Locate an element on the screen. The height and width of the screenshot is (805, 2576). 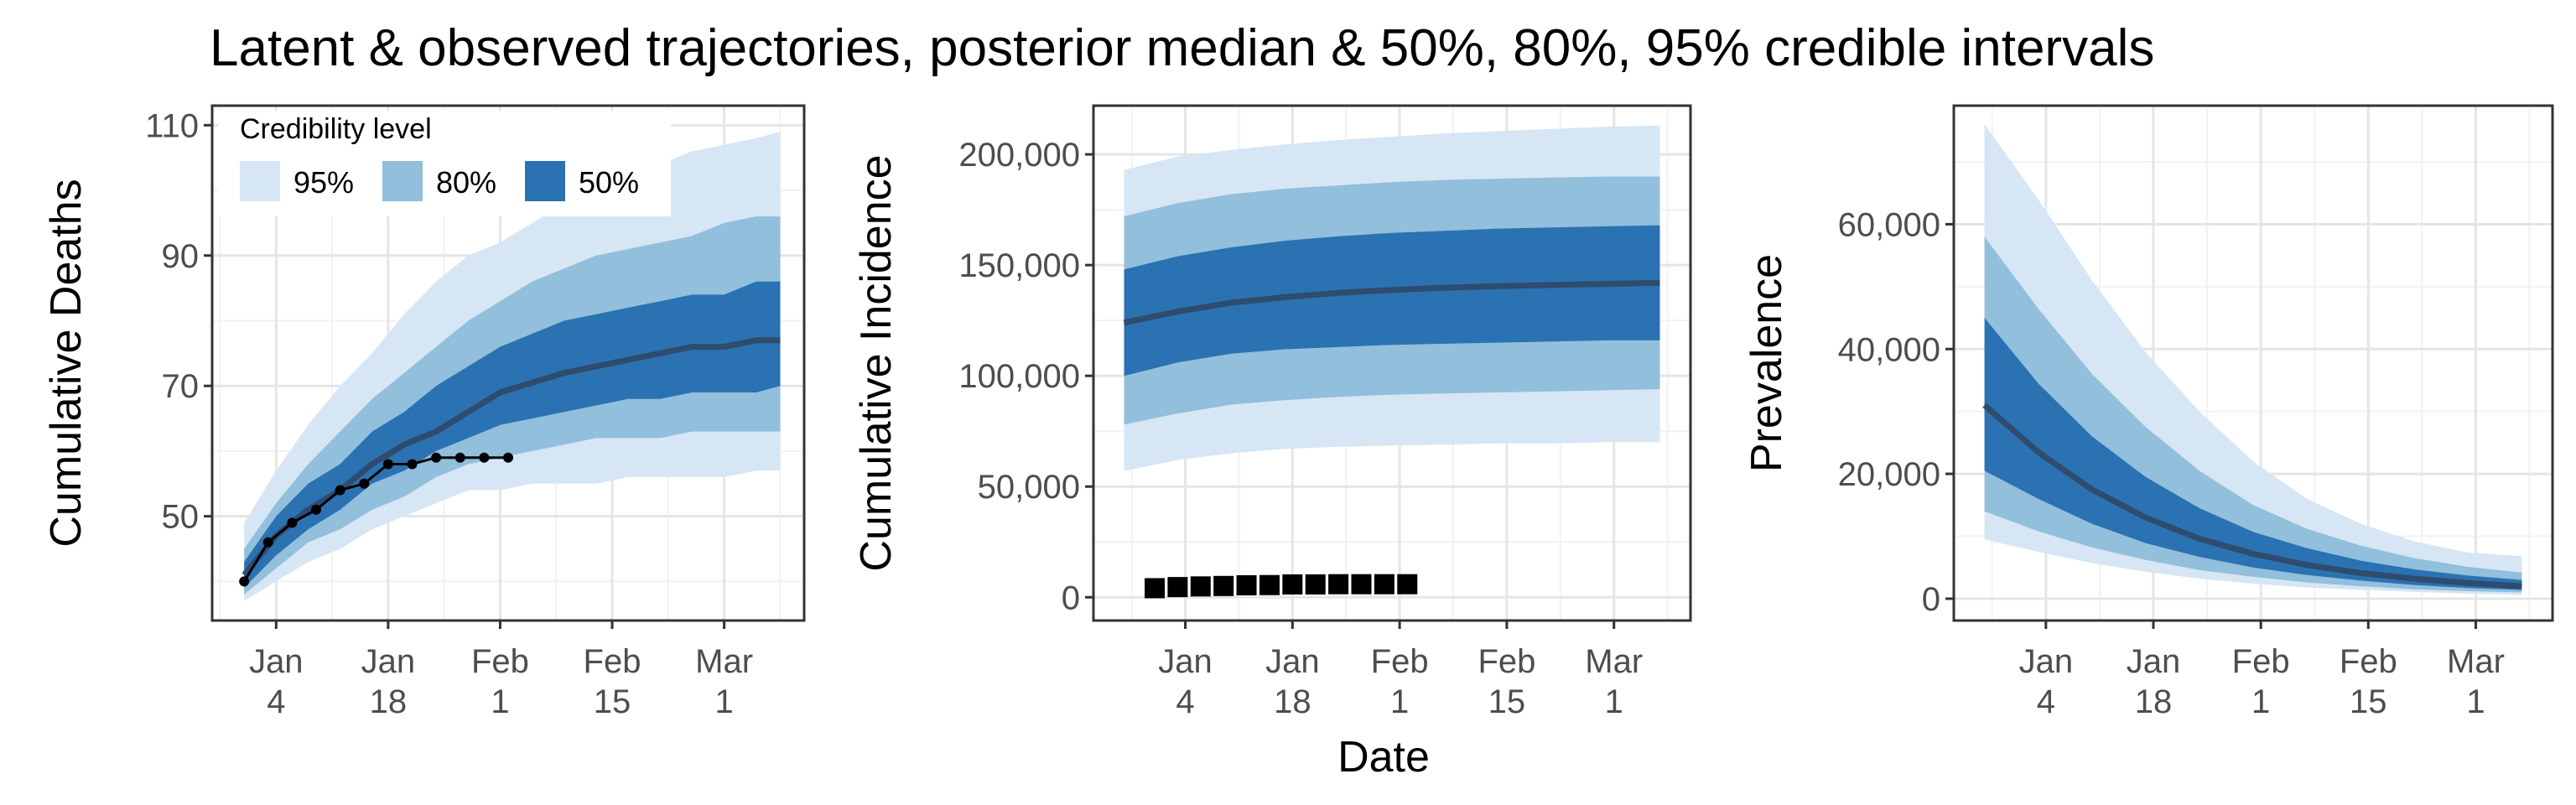
legend-background is located at coordinates (444, 163).